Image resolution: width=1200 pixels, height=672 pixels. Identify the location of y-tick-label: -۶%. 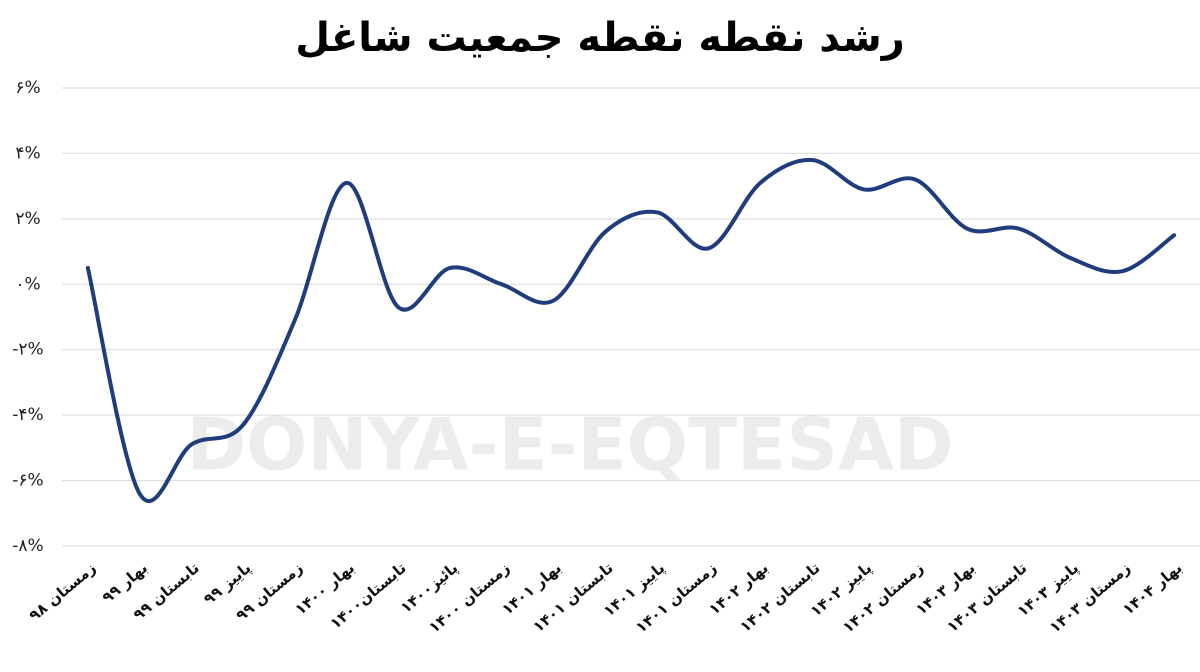
(27, 481).